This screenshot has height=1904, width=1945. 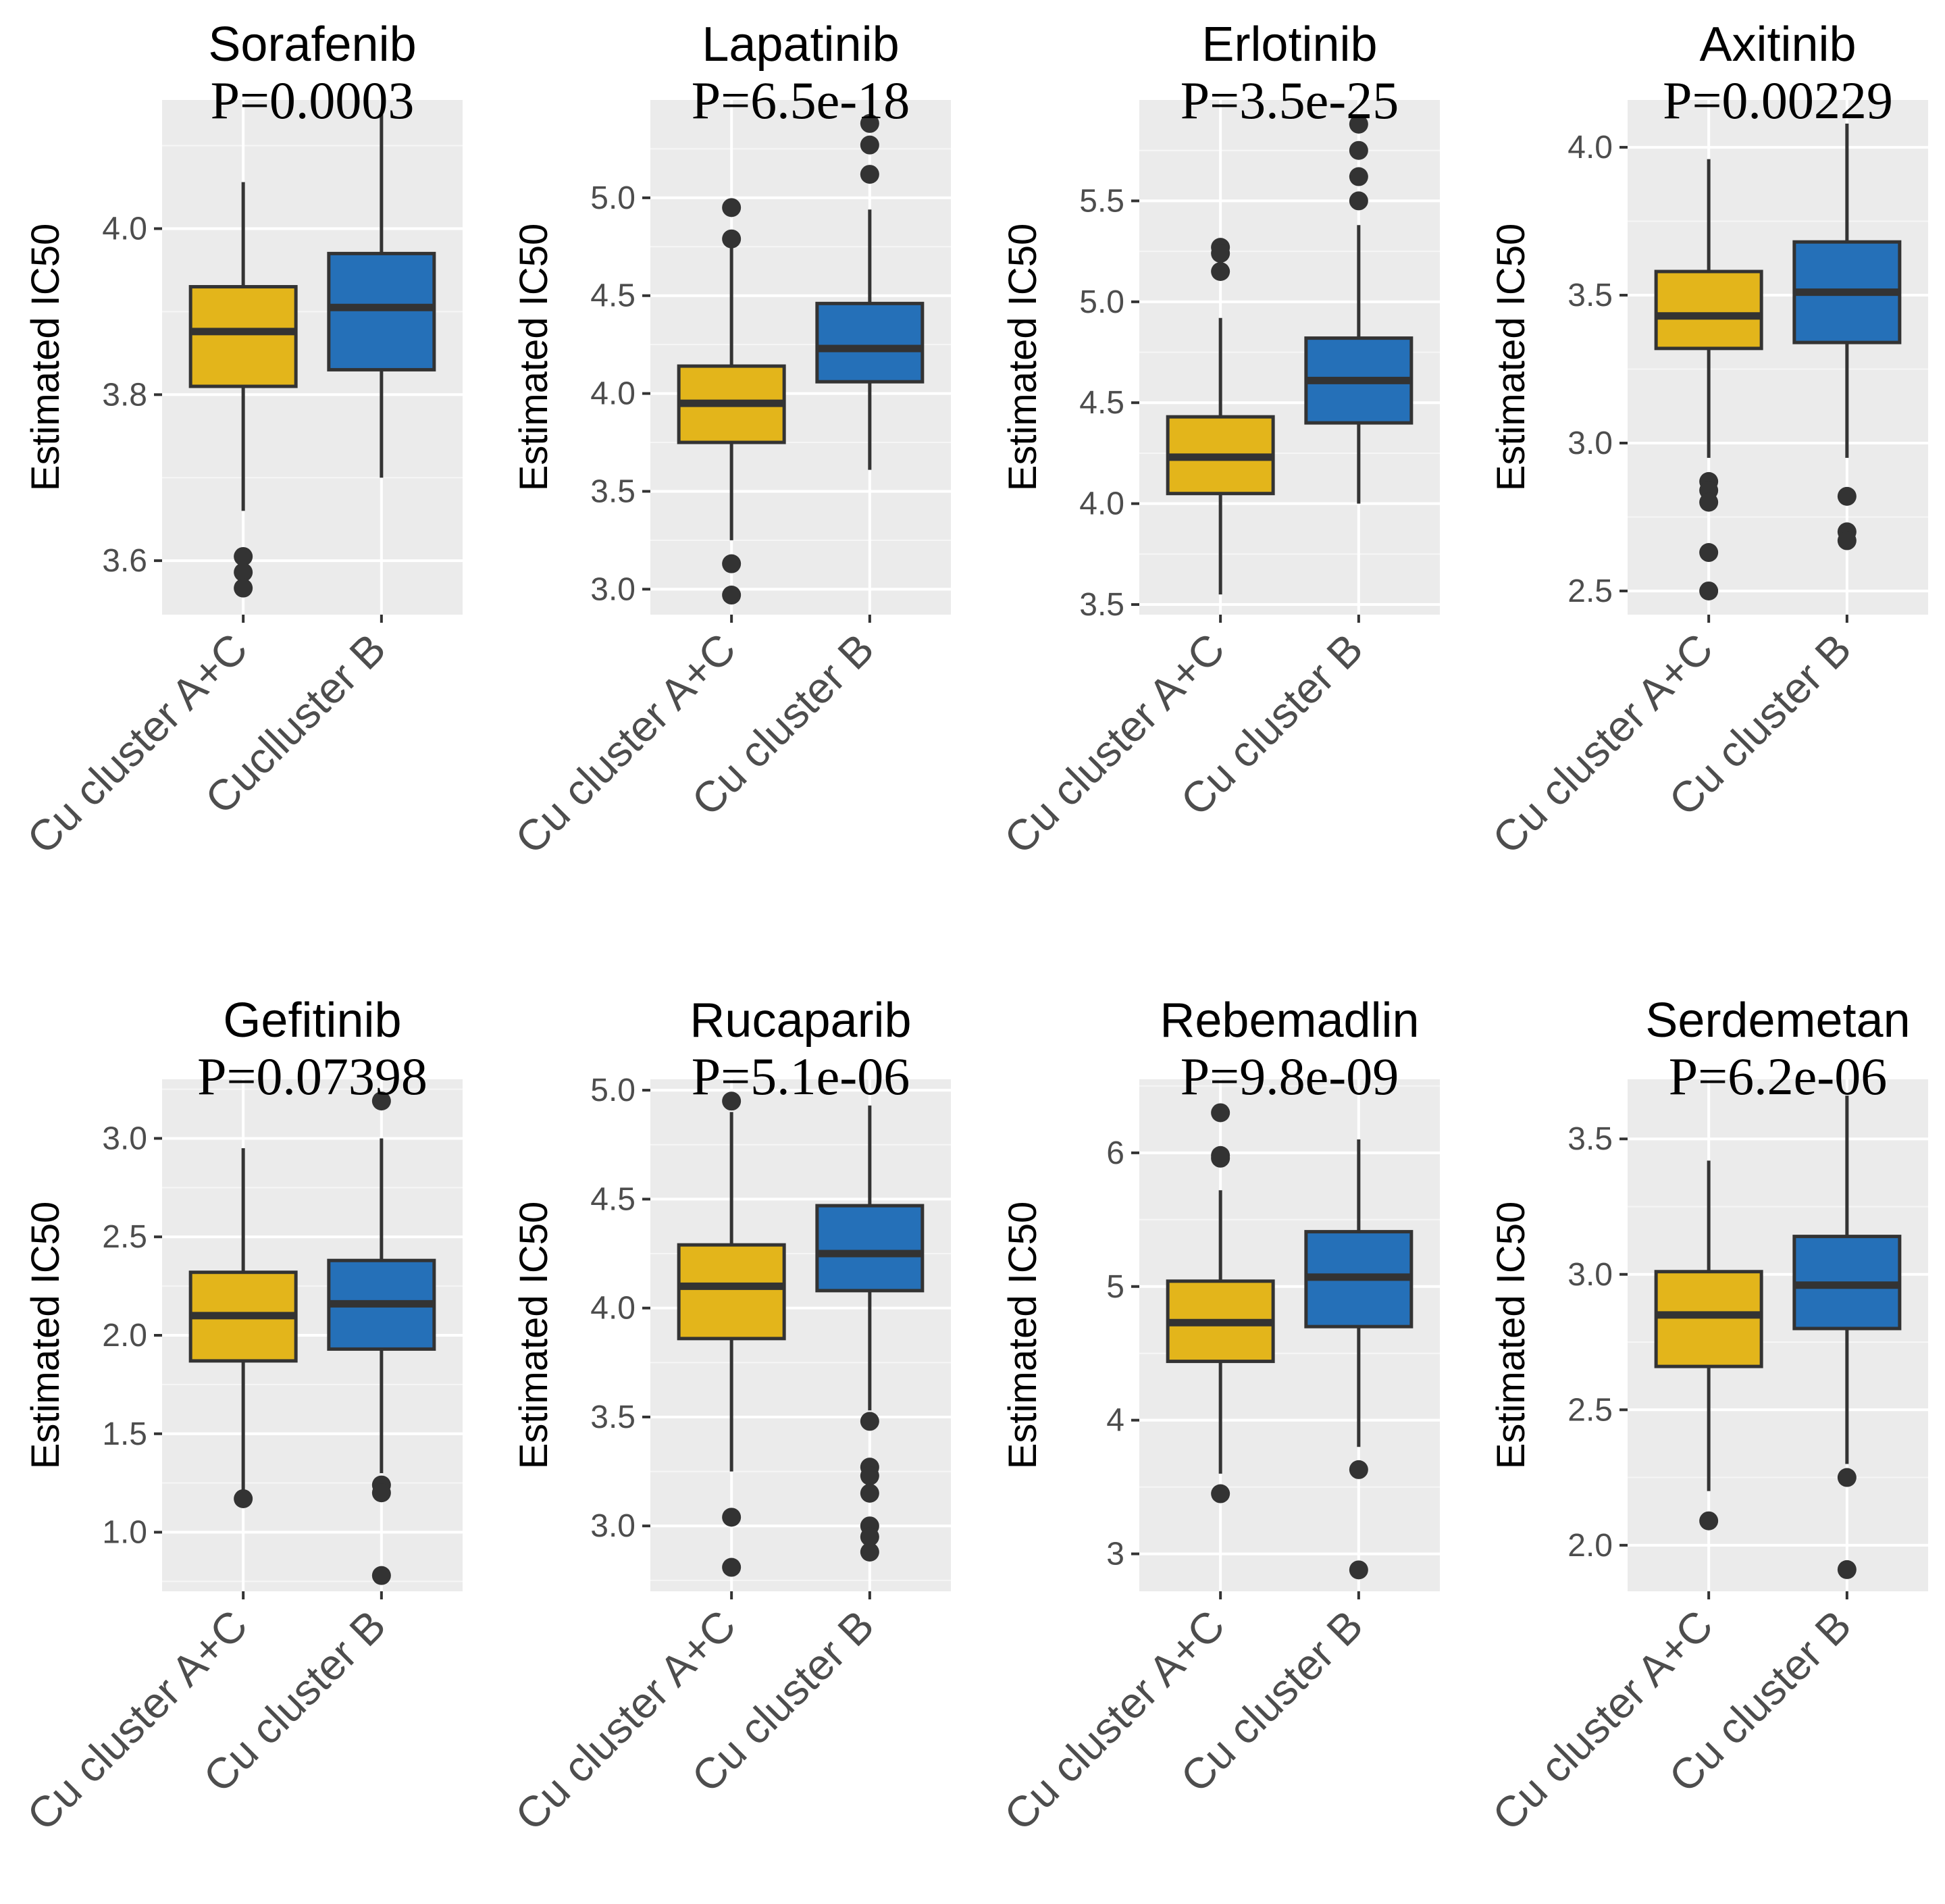 I want to click on y-tick-label: 6, so click(x=1115, y=1153).